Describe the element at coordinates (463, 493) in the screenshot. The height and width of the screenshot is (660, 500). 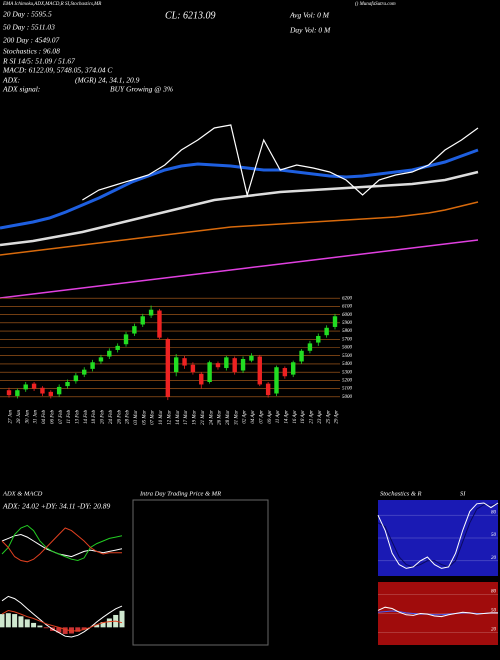
I see `panel-title: SI` at that location.